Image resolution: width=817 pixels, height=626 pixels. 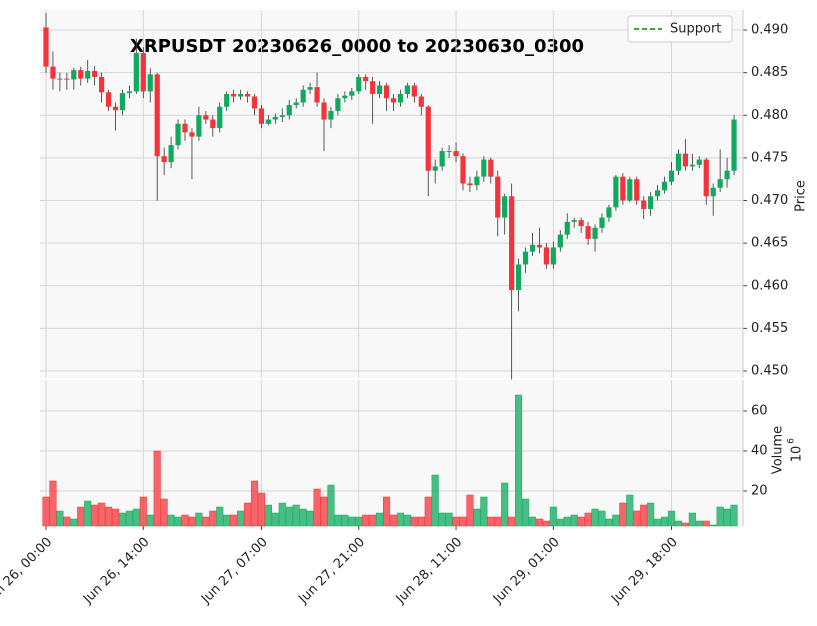 What do you see at coordinates (797, 454) in the screenshot?
I see `exponent-base: 10` at bounding box center [797, 454].